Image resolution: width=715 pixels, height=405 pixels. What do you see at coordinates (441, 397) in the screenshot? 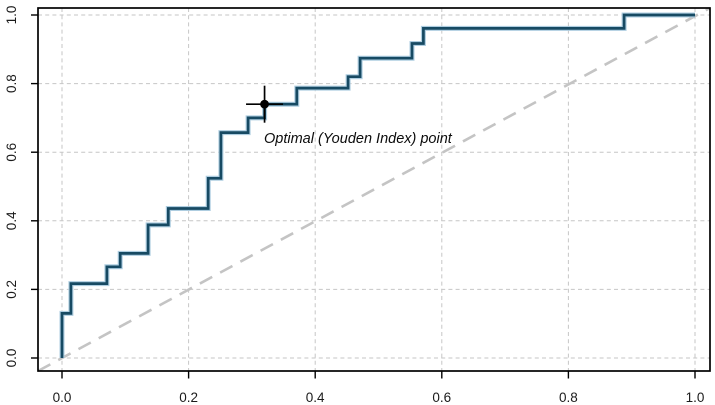
I see `x-tick-label: 0.6` at bounding box center [441, 397].